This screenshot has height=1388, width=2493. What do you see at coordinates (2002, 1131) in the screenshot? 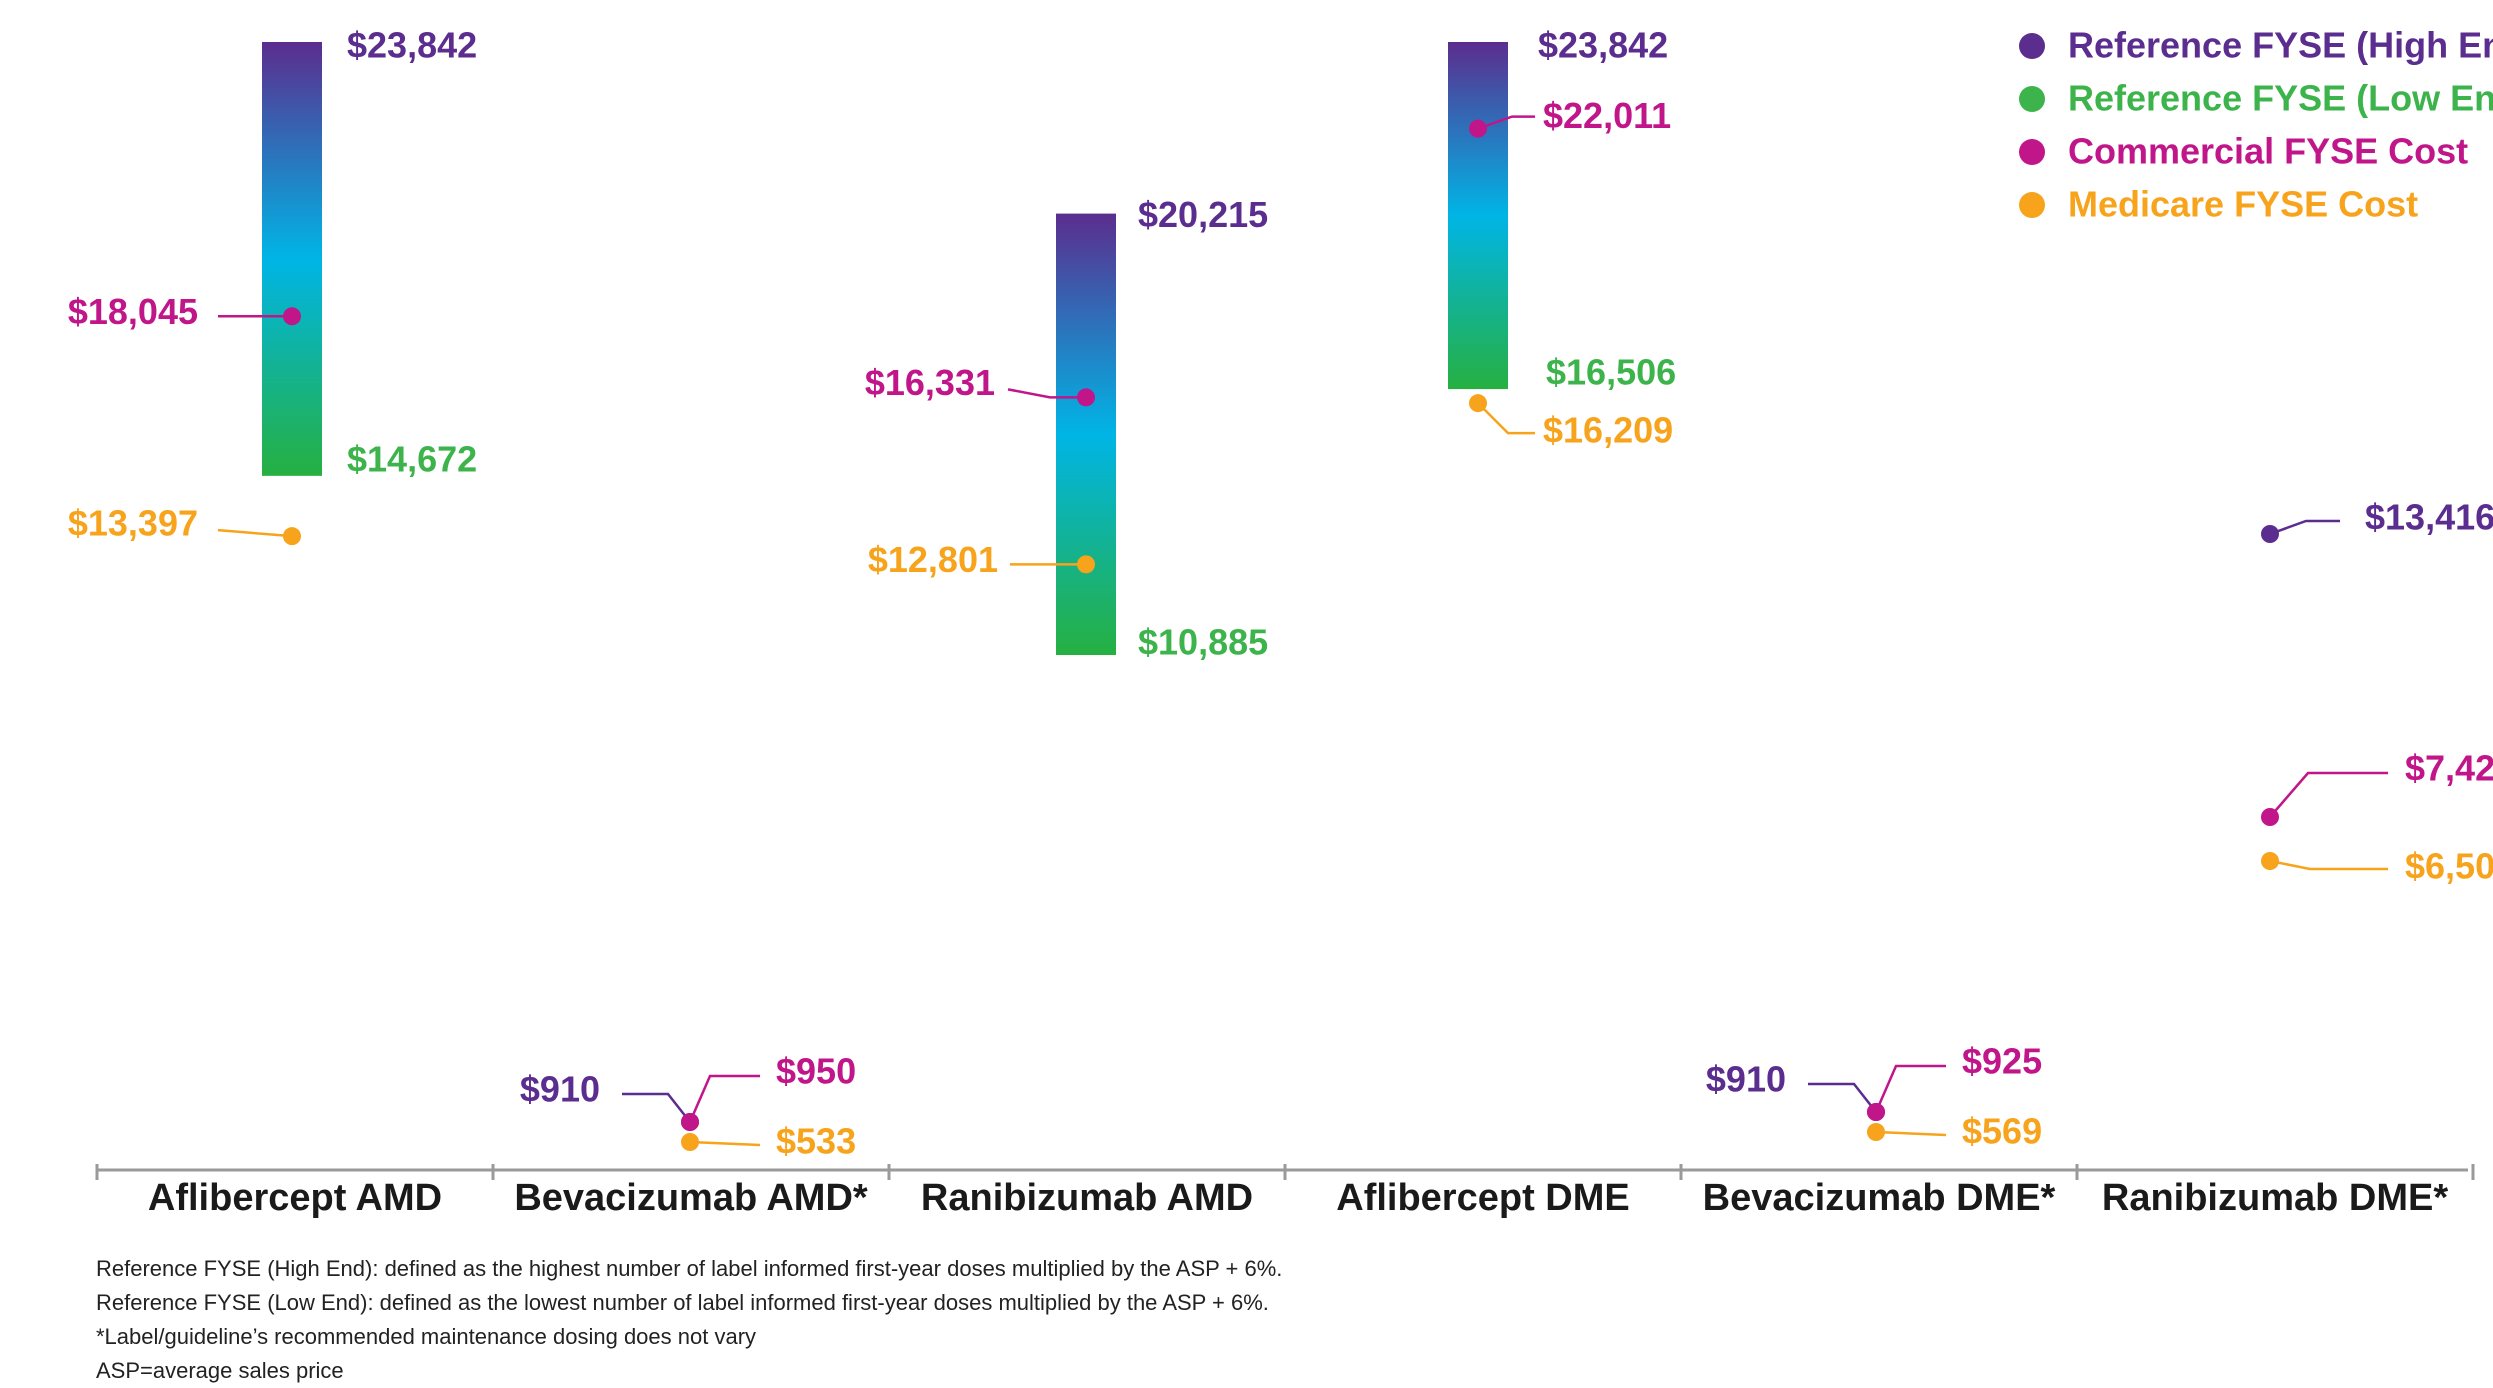
I see `value-label-medicare: $569` at bounding box center [2002, 1131].